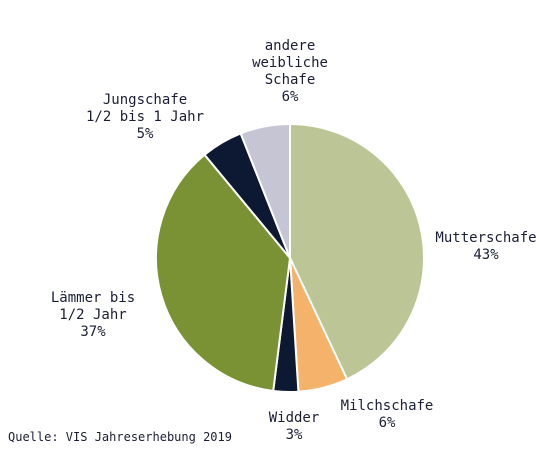 The height and width of the screenshot is (449, 539). What do you see at coordinates (145, 134) in the screenshot?
I see `slice-value-label: 5%` at bounding box center [145, 134].